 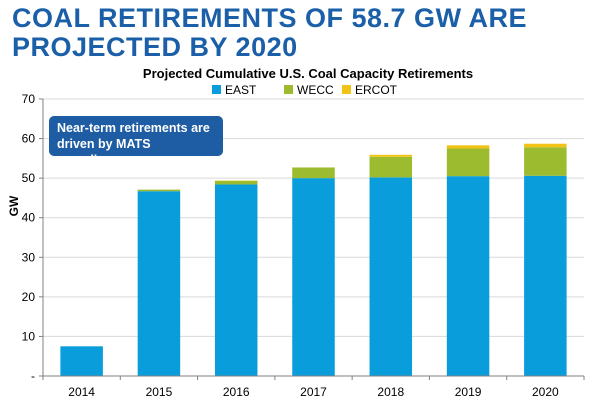 I want to click on legend-label-ercot: ERCOT, so click(x=376, y=90).